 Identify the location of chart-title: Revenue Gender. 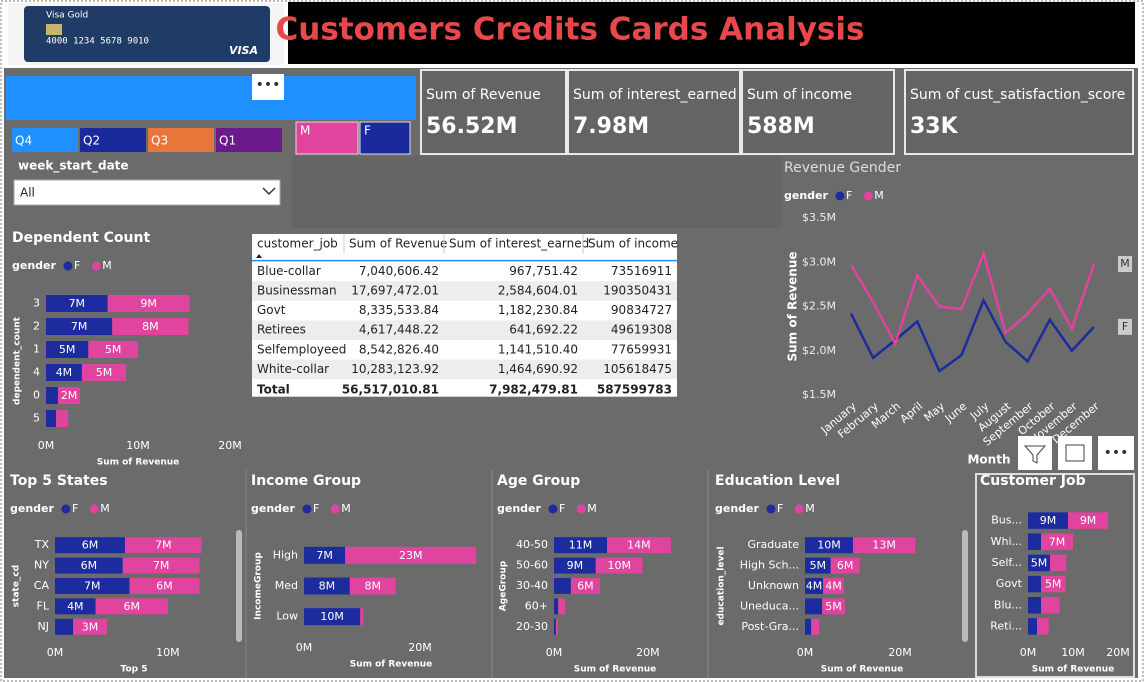
(842, 168).